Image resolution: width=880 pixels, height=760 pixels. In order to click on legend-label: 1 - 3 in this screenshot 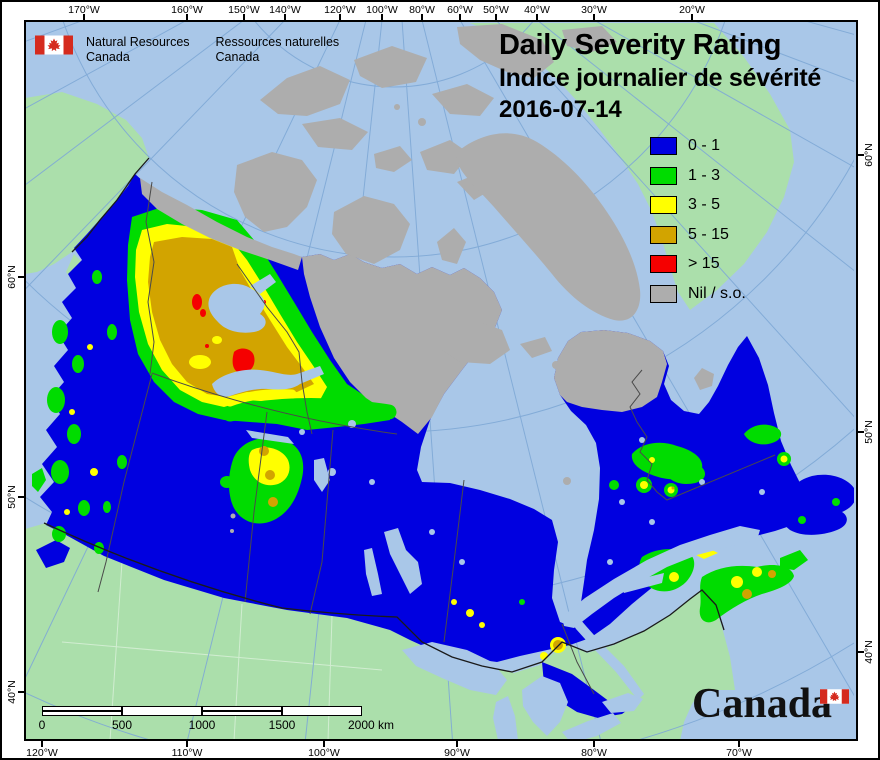, I will do `click(704, 175)`.